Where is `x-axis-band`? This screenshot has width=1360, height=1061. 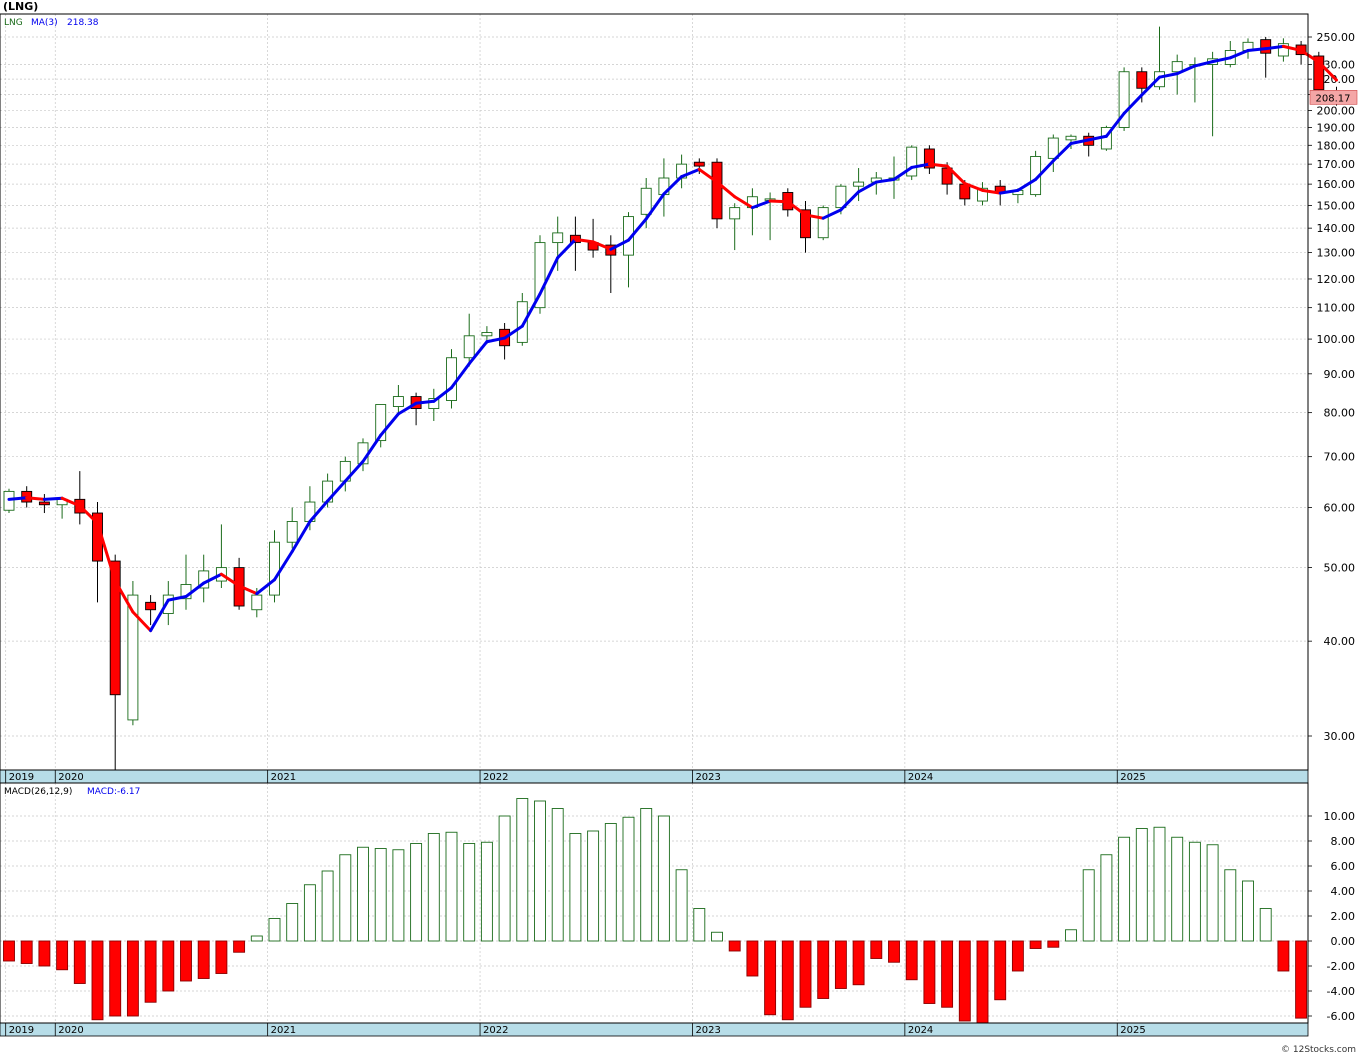
x-axis-band is located at coordinates (654, 776).